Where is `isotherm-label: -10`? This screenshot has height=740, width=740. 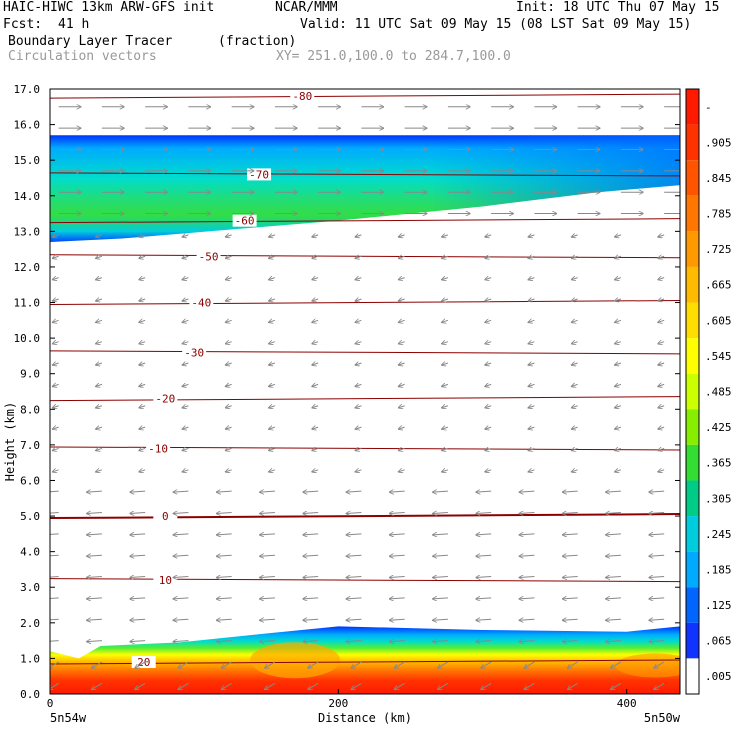 isotherm-label: -10 is located at coordinates (158, 448).